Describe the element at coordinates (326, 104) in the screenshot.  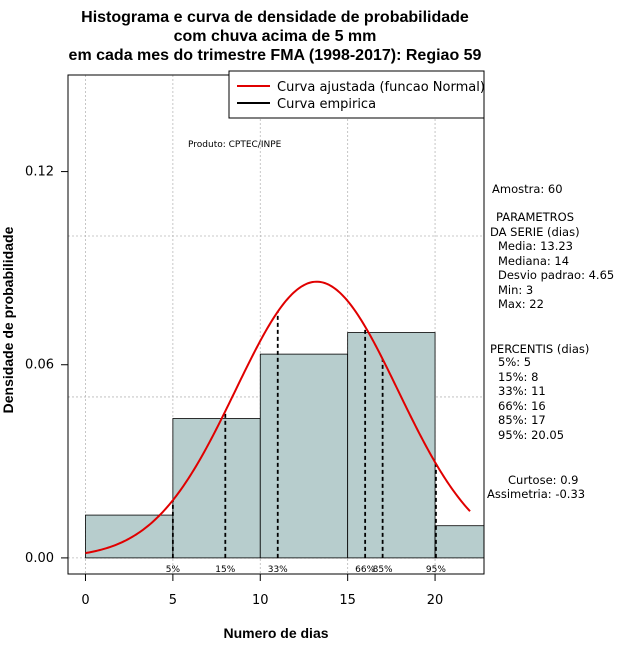
I see `legend-label-empirical: Curva empirica` at that location.